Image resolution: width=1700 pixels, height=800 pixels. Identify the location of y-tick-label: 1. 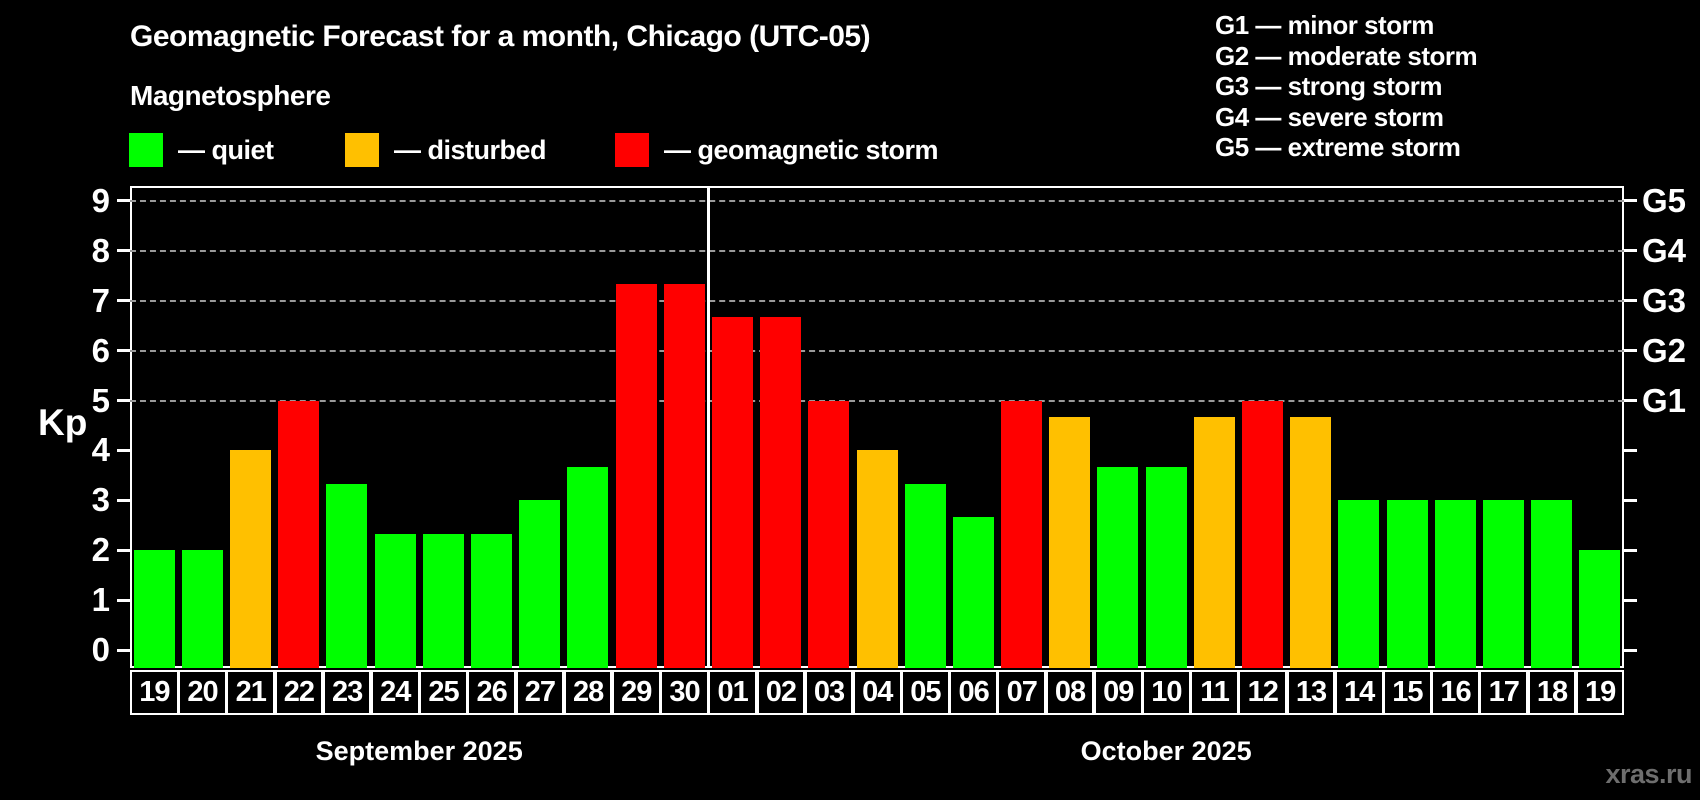
(100, 600).